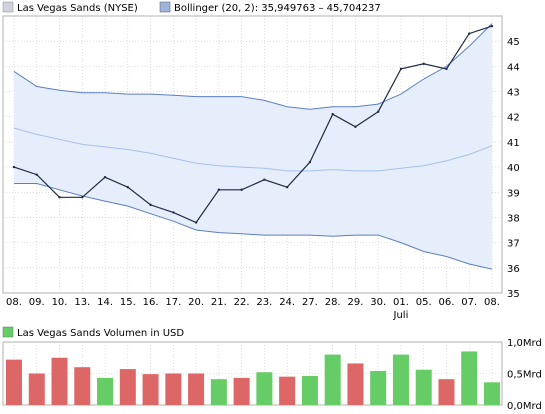  What do you see at coordinates (447, 302) in the screenshot?
I see `price-x-tick-label: 06.` at bounding box center [447, 302].